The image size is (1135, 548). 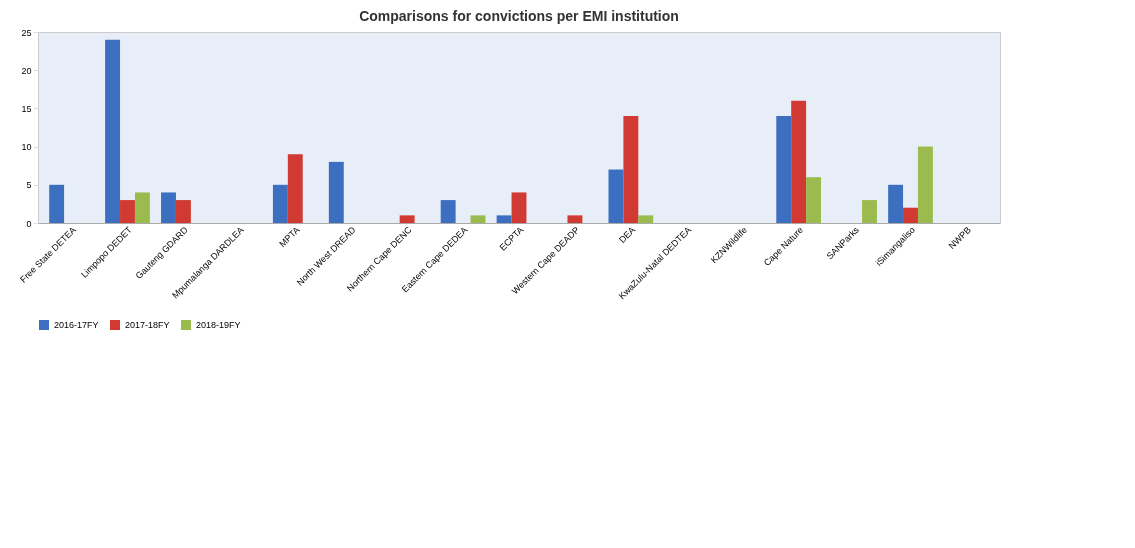 I want to click on x-tick-label: DEA, so click(x=627, y=234).